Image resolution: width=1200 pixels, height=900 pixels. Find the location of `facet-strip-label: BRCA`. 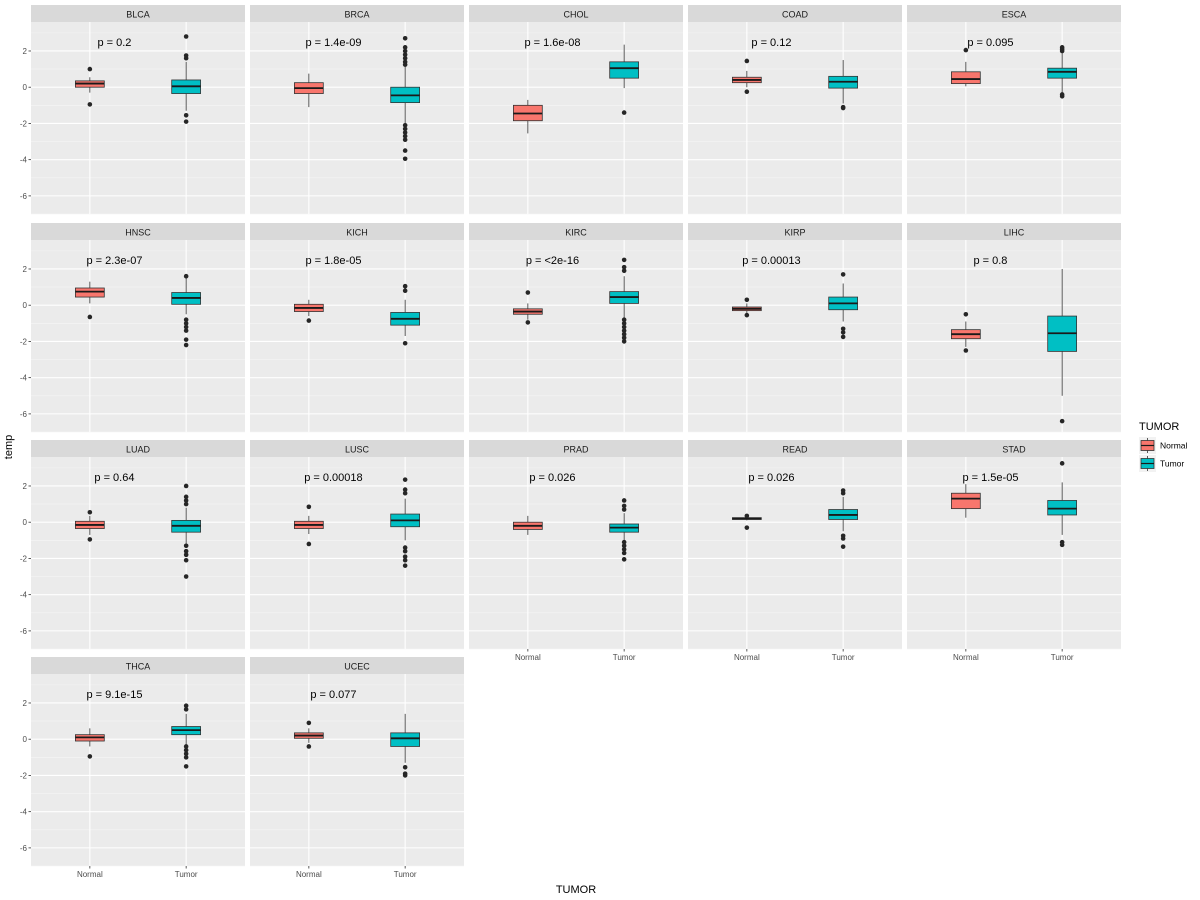

facet-strip-label: BRCA is located at coordinates (356, 15).